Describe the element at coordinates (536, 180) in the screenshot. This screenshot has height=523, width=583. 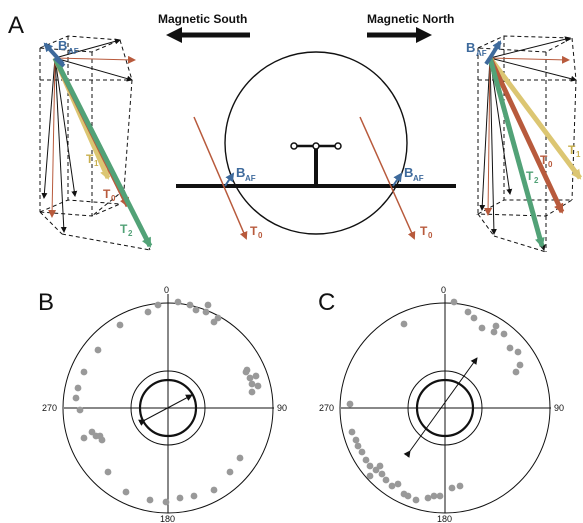
I see `t2-sub-right: 2` at that location.